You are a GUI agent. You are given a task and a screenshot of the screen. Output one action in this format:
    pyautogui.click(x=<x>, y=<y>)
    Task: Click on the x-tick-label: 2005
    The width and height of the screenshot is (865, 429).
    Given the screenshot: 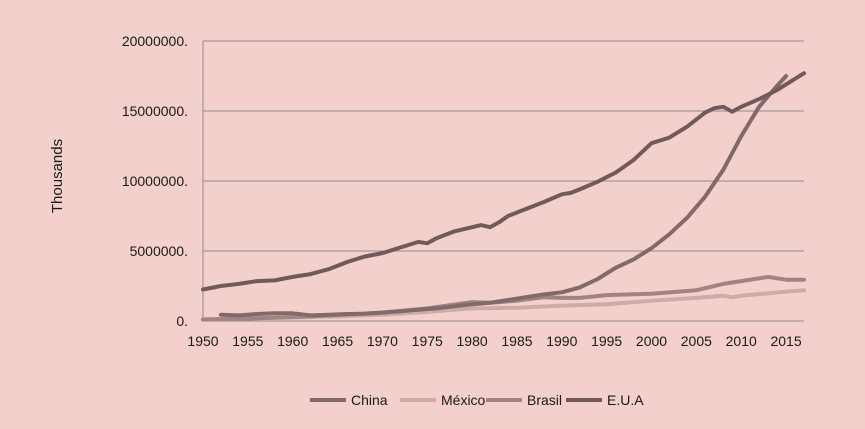 What is the action you would take?
    pyautogui.click(x=696, y=341)
    